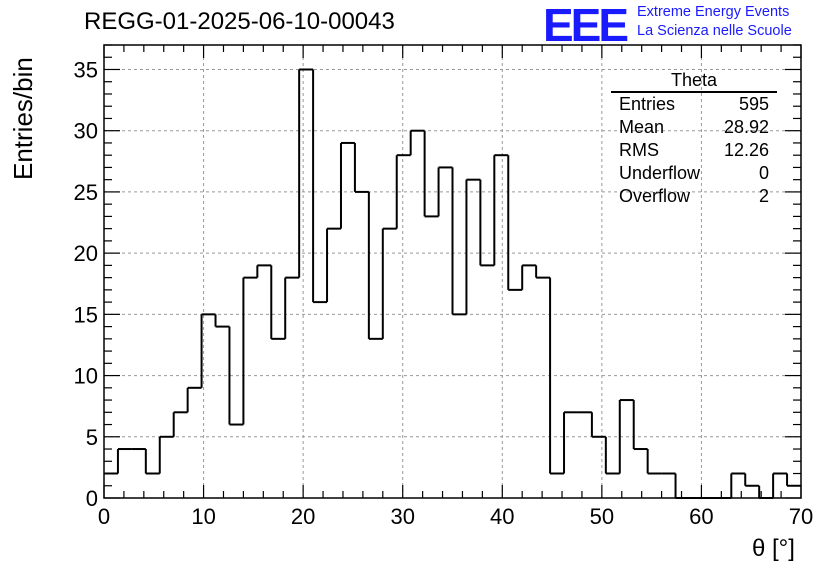 This screenshot has height=572, width=836. Describe the element at coordinates (713, 12) in the screenshot. I see `logo-line-1: Extreme Energy Events` at that location.